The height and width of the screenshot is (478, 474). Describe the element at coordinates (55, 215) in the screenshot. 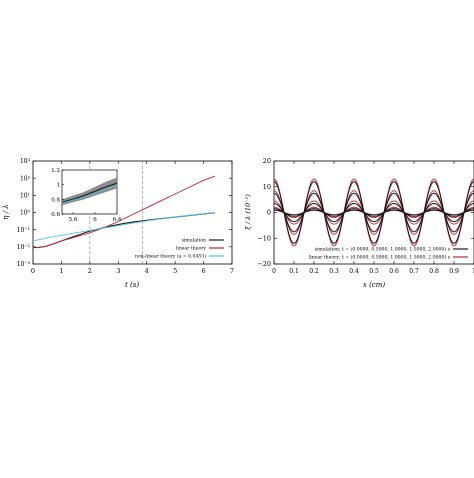

I see `inset-y-tick-label: 0.6` at that location.